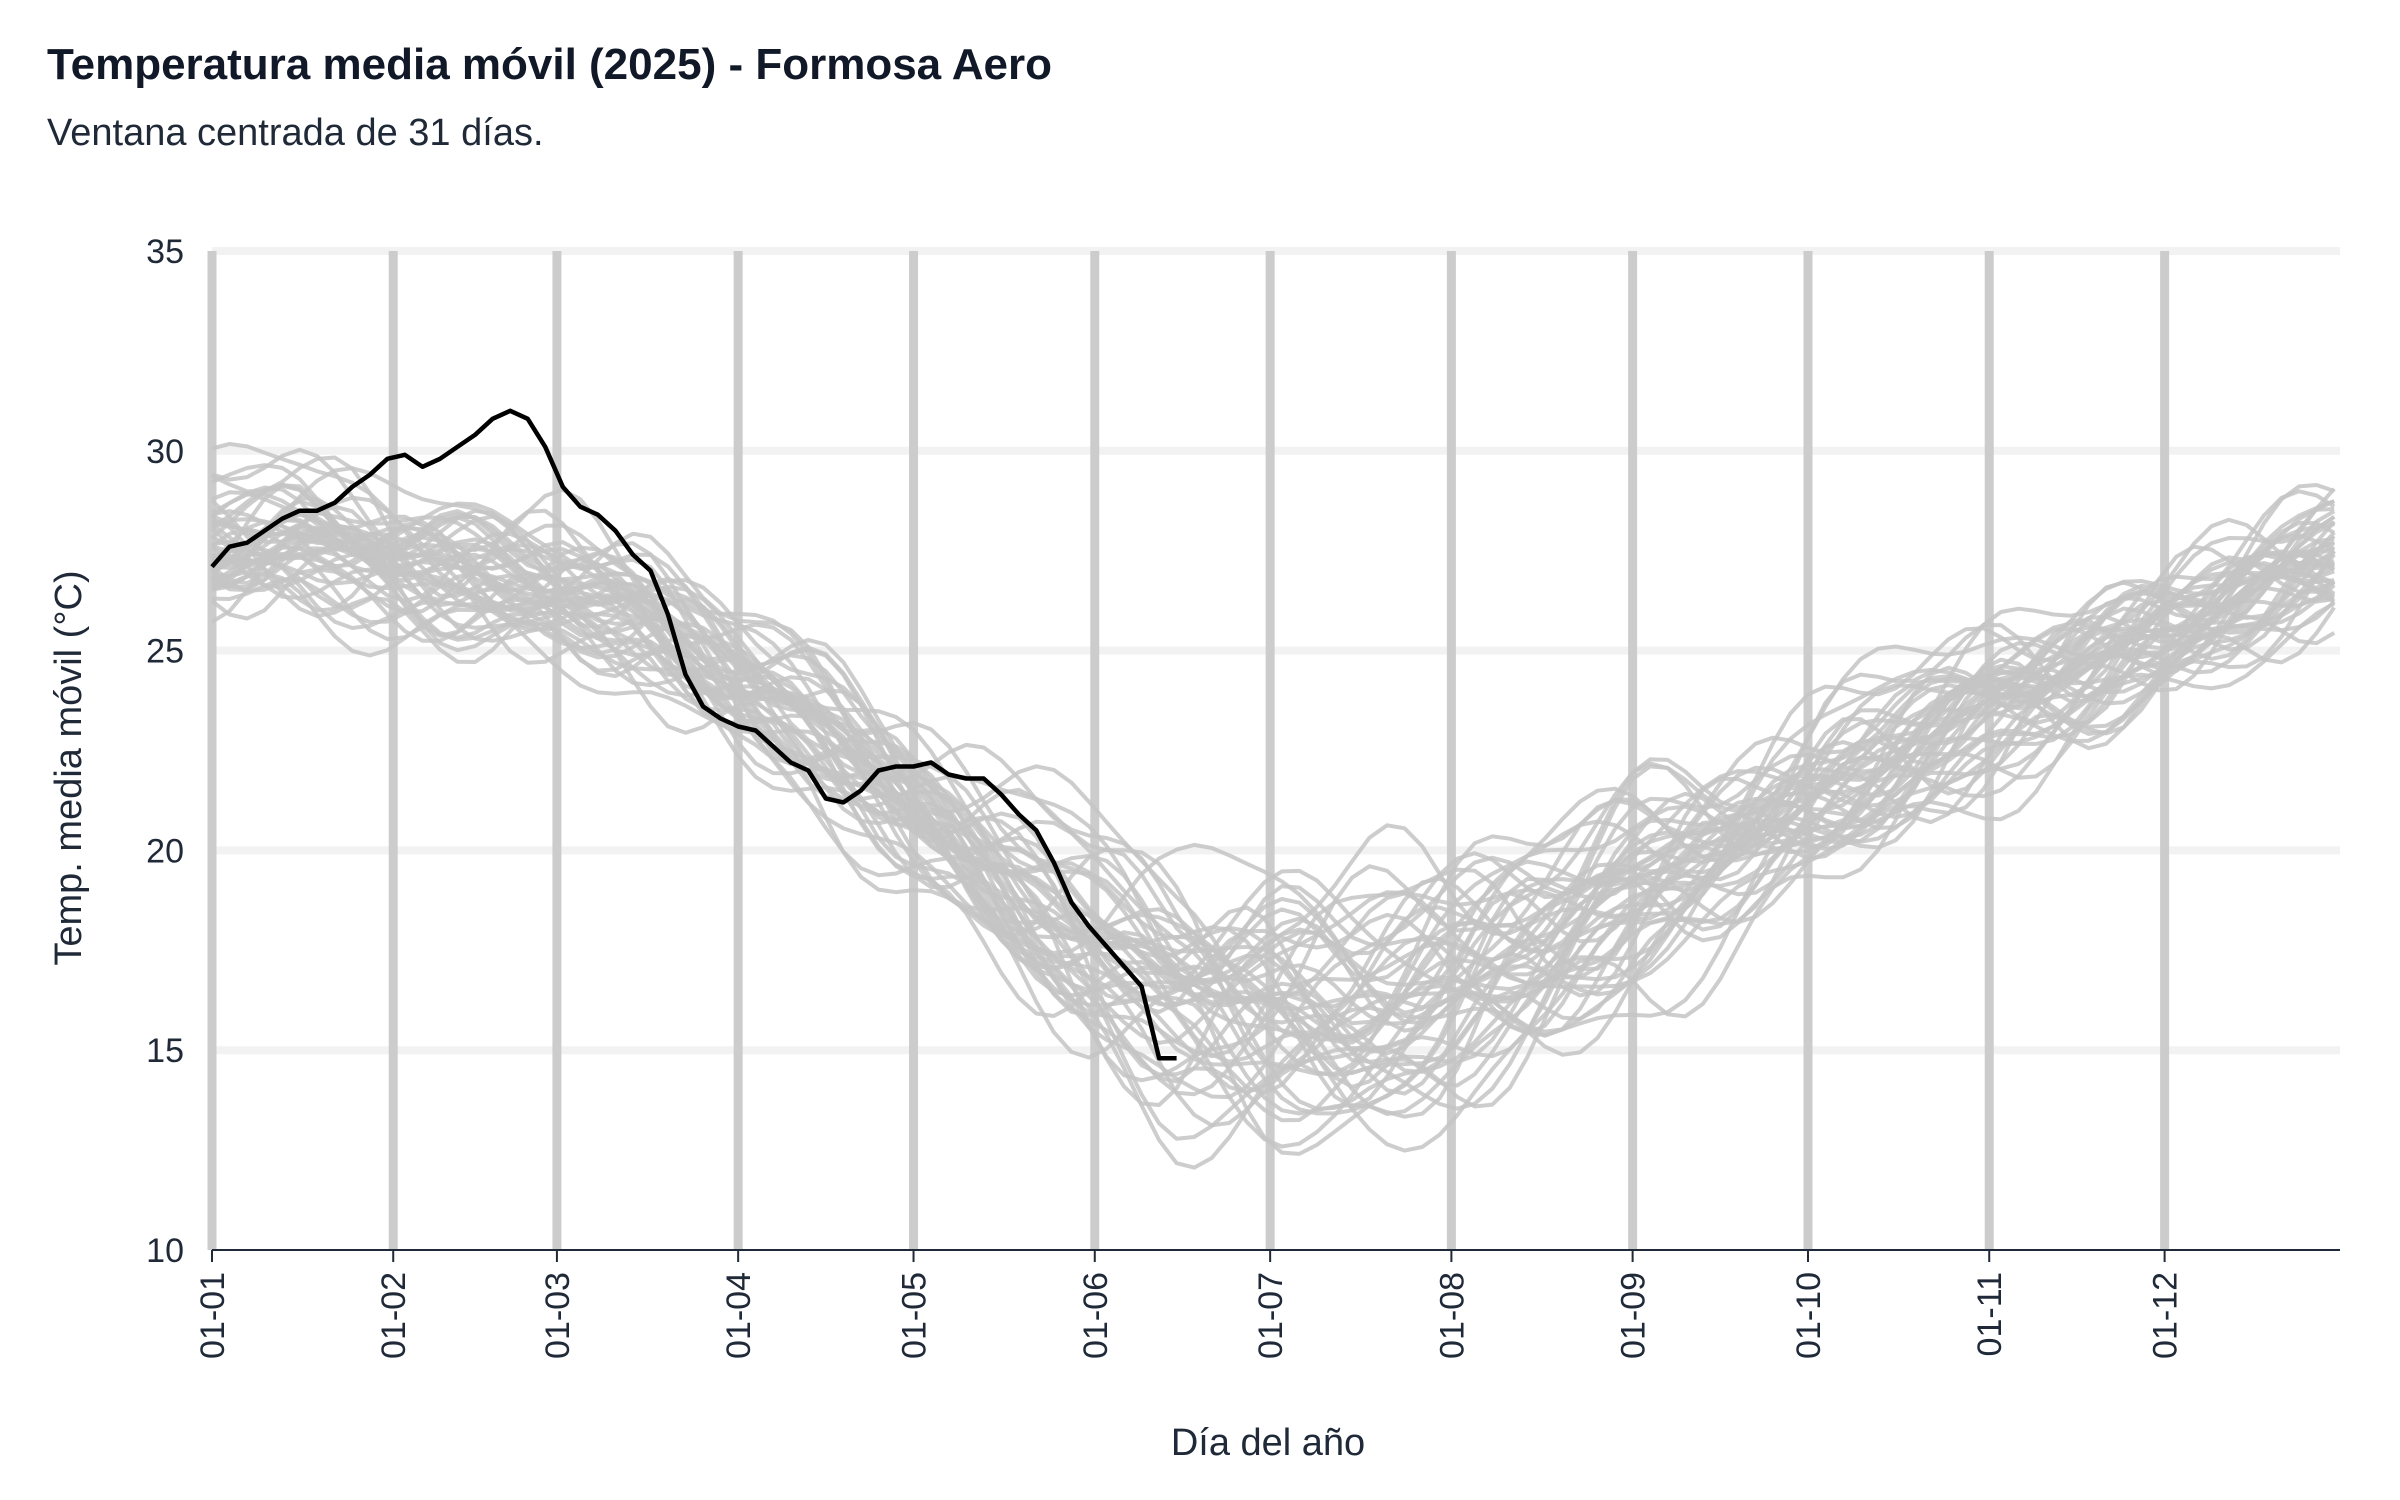  Describe the element at coordinates (915, 1315) in the screenshot. I see `x-tick-label: 01-05` at that location.